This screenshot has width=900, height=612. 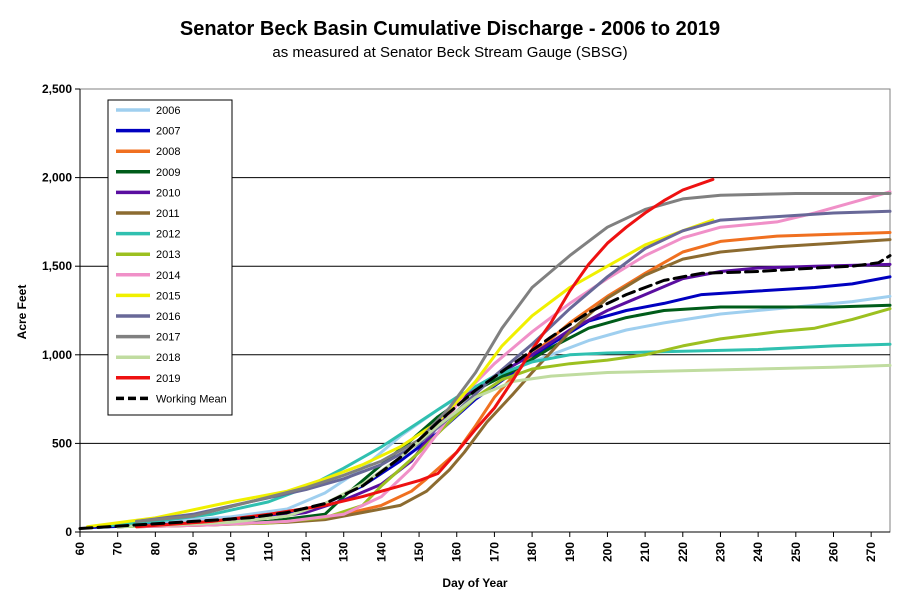 What do you see at coordinates (168, 193) in the screenshot?
I see `legend-label: 2010` at bounding box center [168, 193].